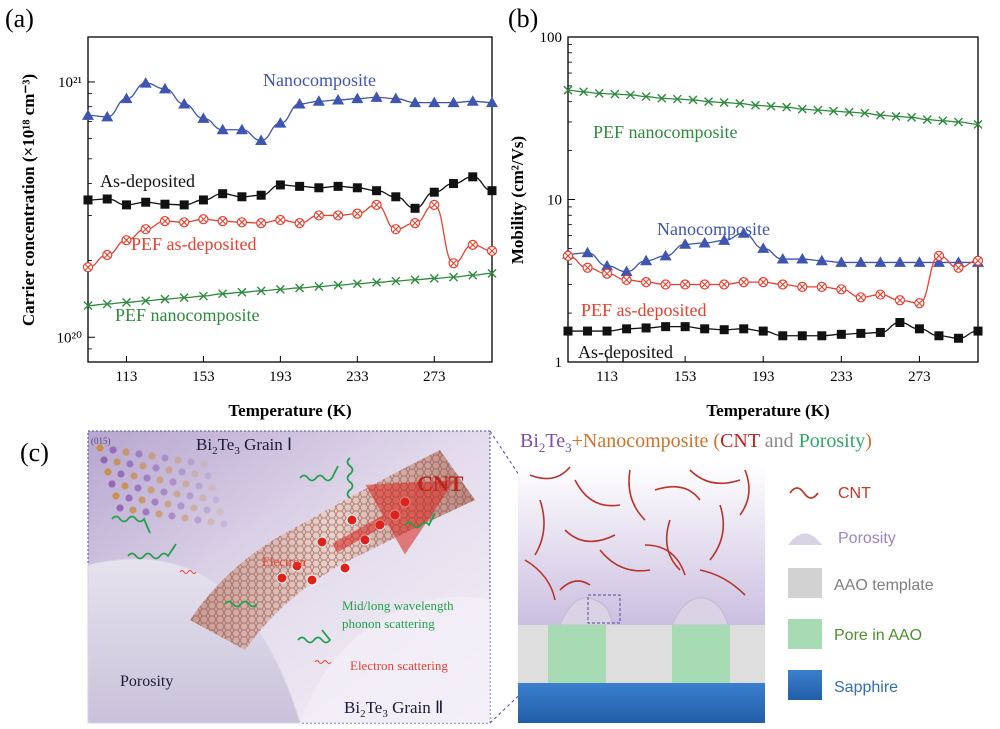  What do you see at coordinates (434, 377) in the screenshot?
I see `chart-a-xtick-label: 273` at bounding box center [434, 377].